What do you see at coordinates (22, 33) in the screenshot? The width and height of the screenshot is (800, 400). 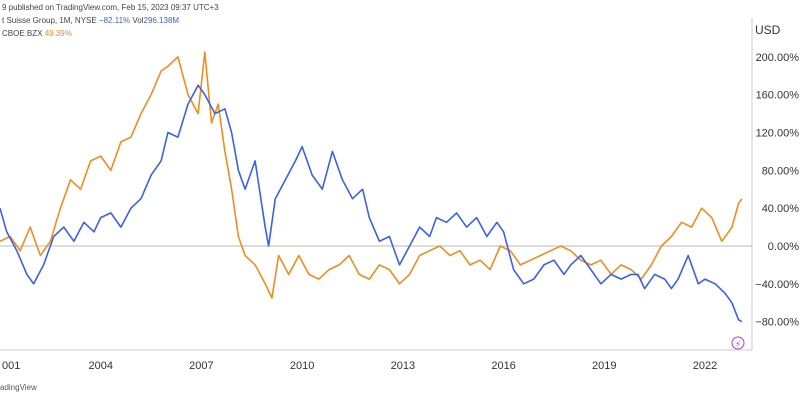 I see `legend-series-2-name: CBOE BZX` at bounding box center [22, 33].